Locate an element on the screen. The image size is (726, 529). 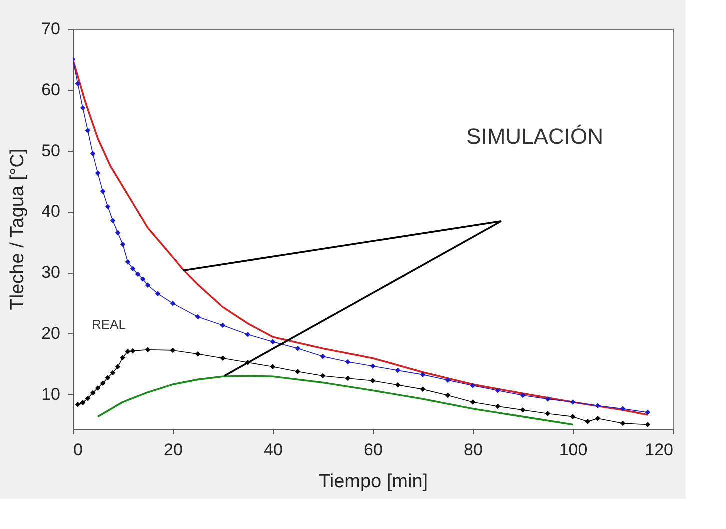
y-tick-label: 50 is located at coordinates (51, 150).